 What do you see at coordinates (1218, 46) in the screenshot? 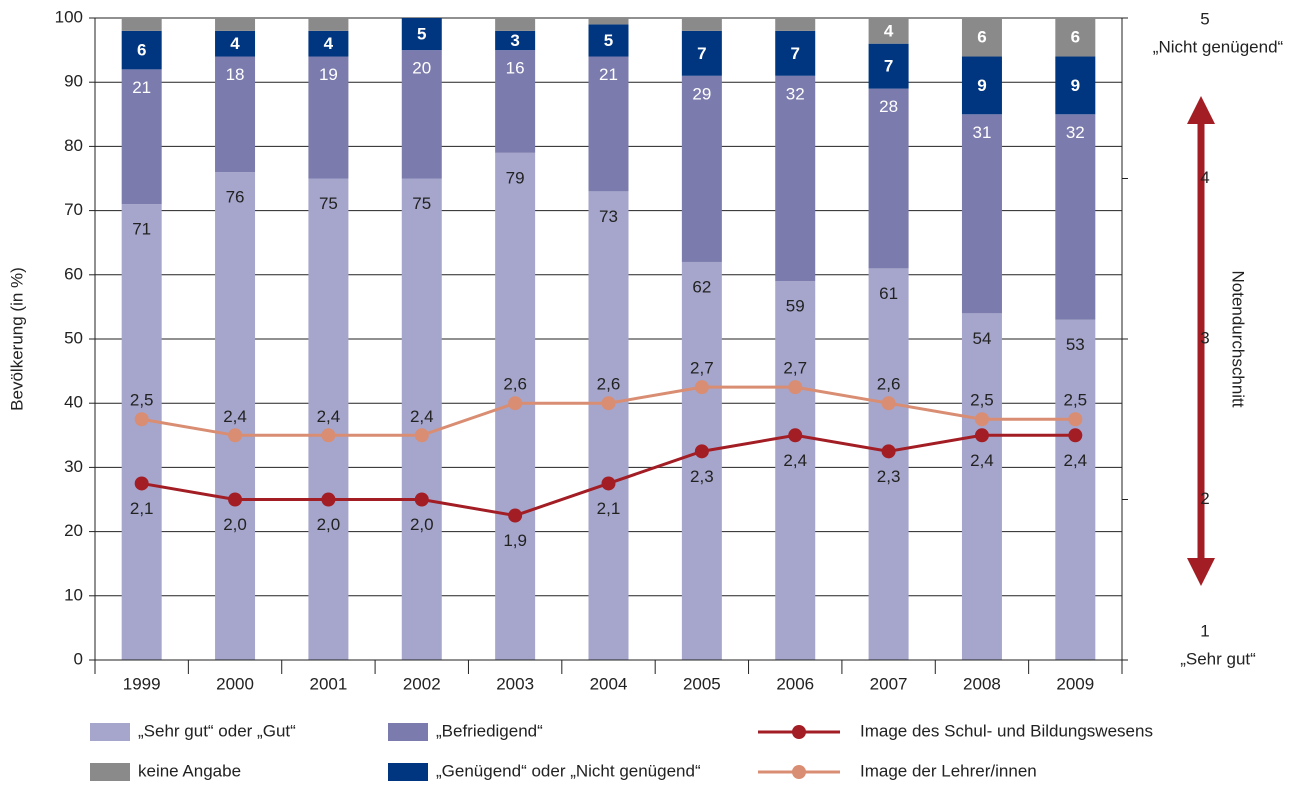
I see `y2-annotation: „Nicht genügend“` at bounding box center [1218, 46].